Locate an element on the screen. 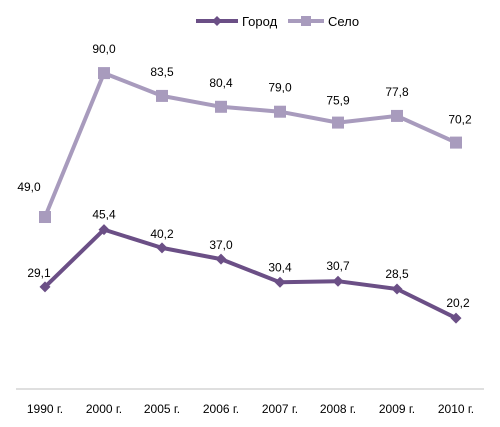 The image size is (500, 427). data-label: 70,2 is located at coordinates (460, 120).